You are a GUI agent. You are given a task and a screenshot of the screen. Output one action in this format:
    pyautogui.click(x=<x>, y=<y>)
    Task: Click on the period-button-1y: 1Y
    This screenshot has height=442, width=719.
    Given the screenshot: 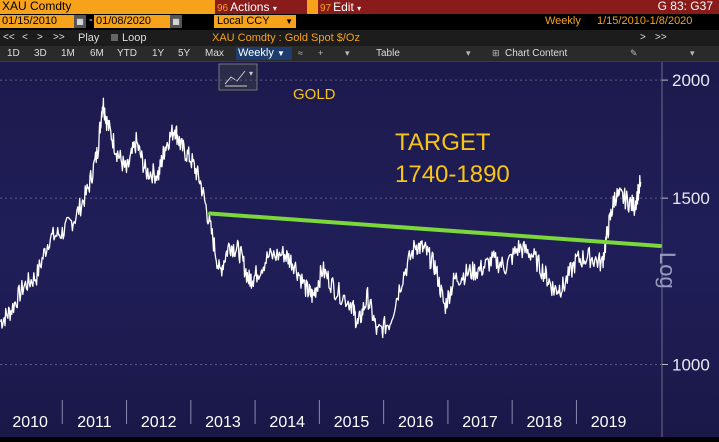 What is the action you would take?
    pyautogui.click(x=158, y=53)
    